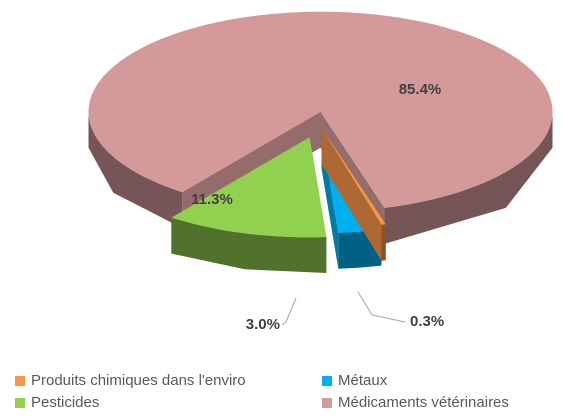 Image resolution: width=566 pixels, height=419 pixels. Describe the element at coordinates (427, 321) in the screenshot. I see `data-label: 0.3%` at that location.